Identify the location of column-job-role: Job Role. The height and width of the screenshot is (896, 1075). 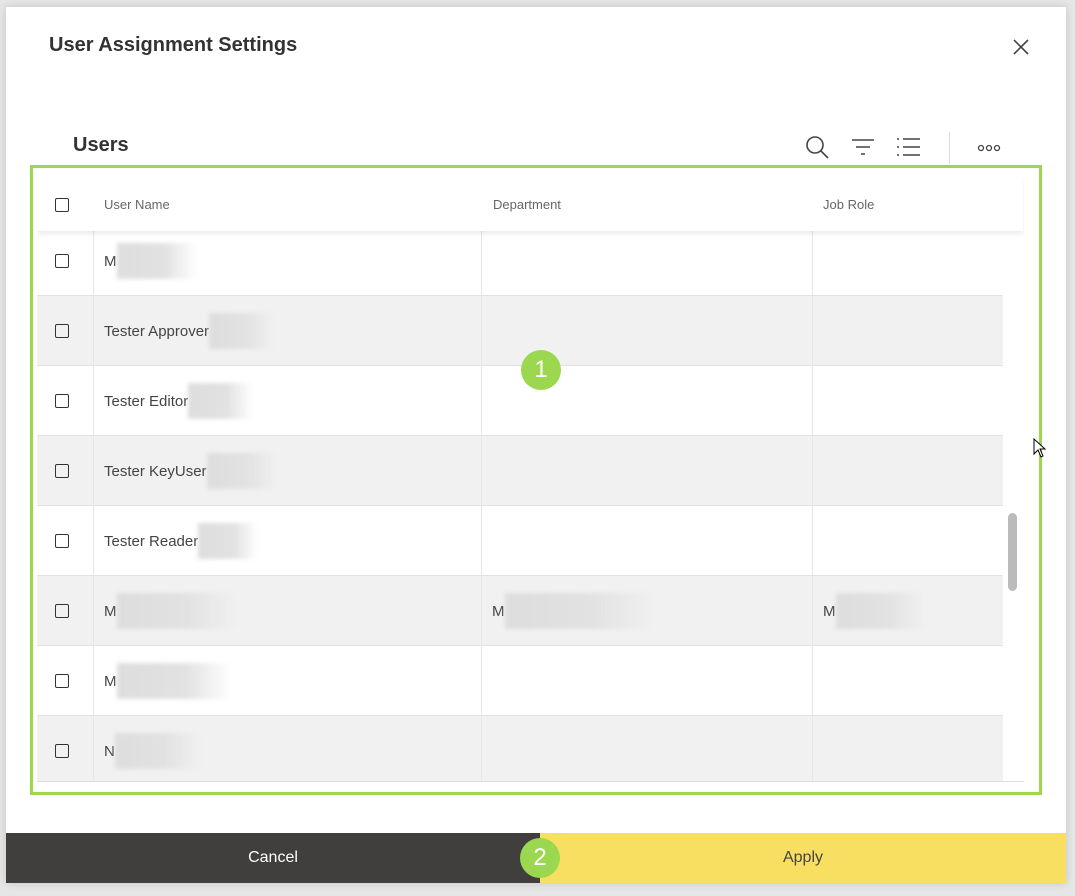
(849, 204).